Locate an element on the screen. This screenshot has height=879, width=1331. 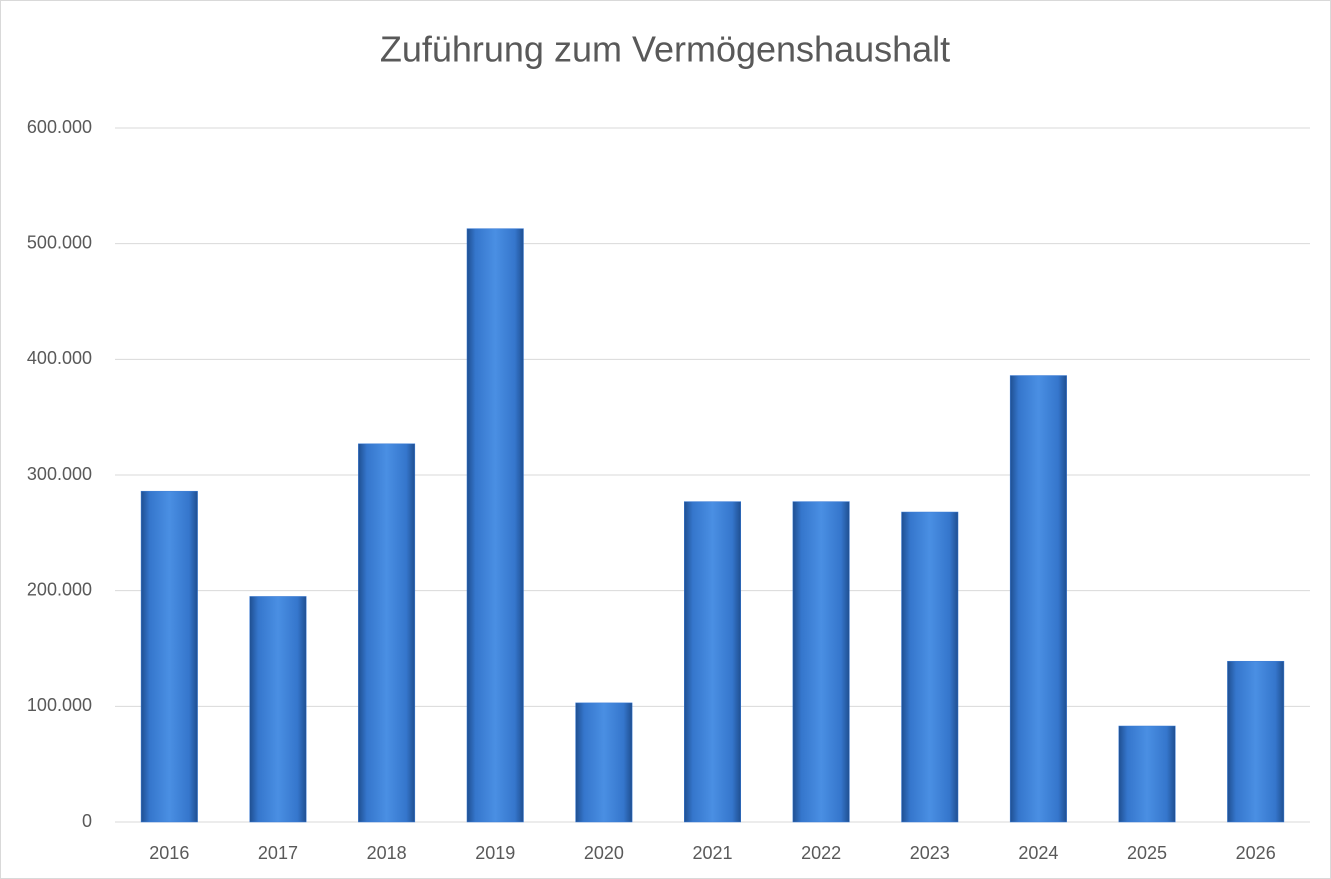
x-tick-label: 2017 is located at coordinates (278, 853).